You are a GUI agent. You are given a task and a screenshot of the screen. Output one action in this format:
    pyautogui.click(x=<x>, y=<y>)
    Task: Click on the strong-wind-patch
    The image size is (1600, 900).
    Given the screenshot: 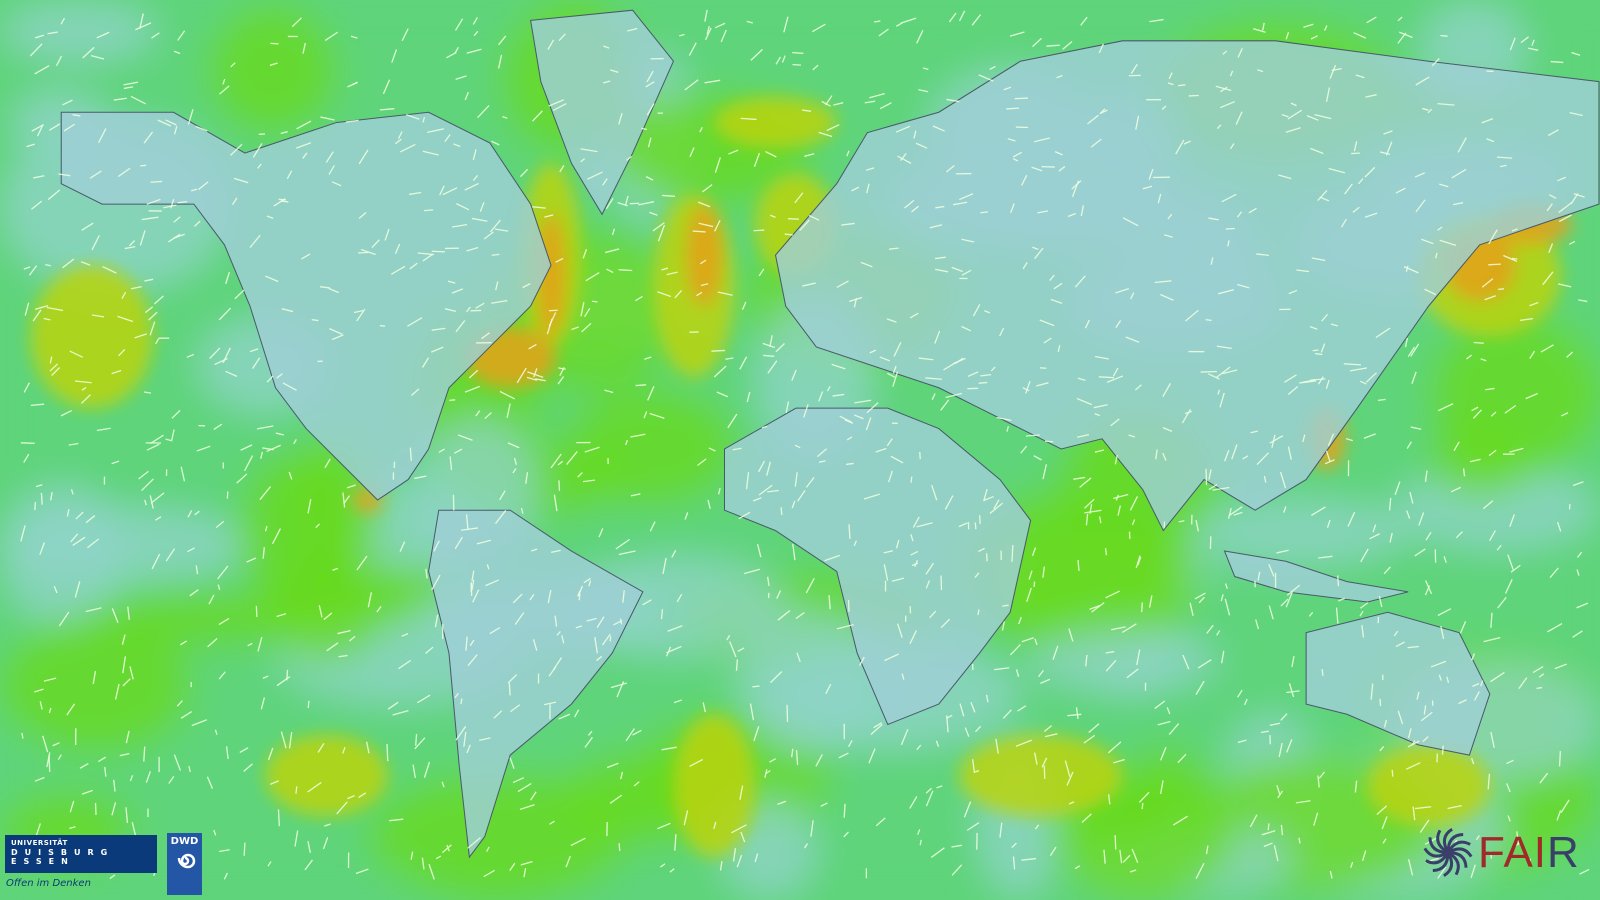 What is the action you would take?
    pyautogui.click(x=1428, y=785)
    